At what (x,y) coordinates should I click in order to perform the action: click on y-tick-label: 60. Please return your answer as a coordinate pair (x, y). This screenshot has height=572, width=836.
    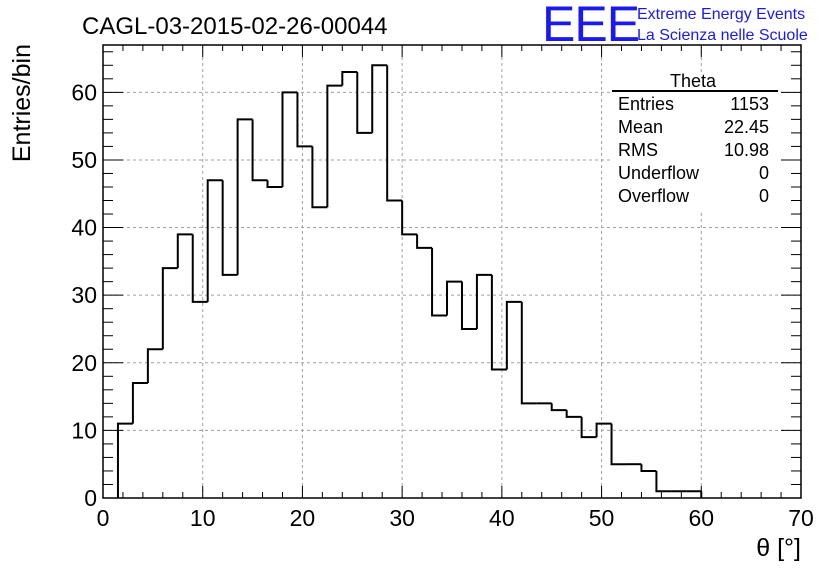
    Looking at the image, I should click on (84, 92).